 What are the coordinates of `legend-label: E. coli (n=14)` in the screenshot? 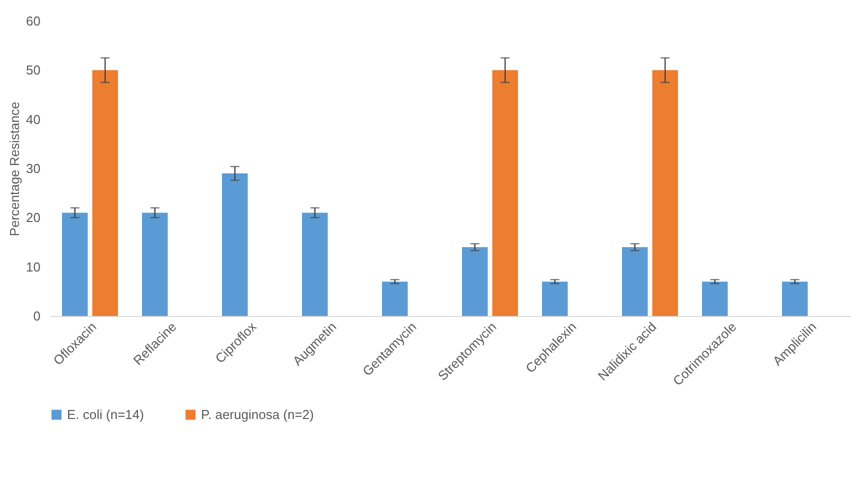 It's located at (105, 414).